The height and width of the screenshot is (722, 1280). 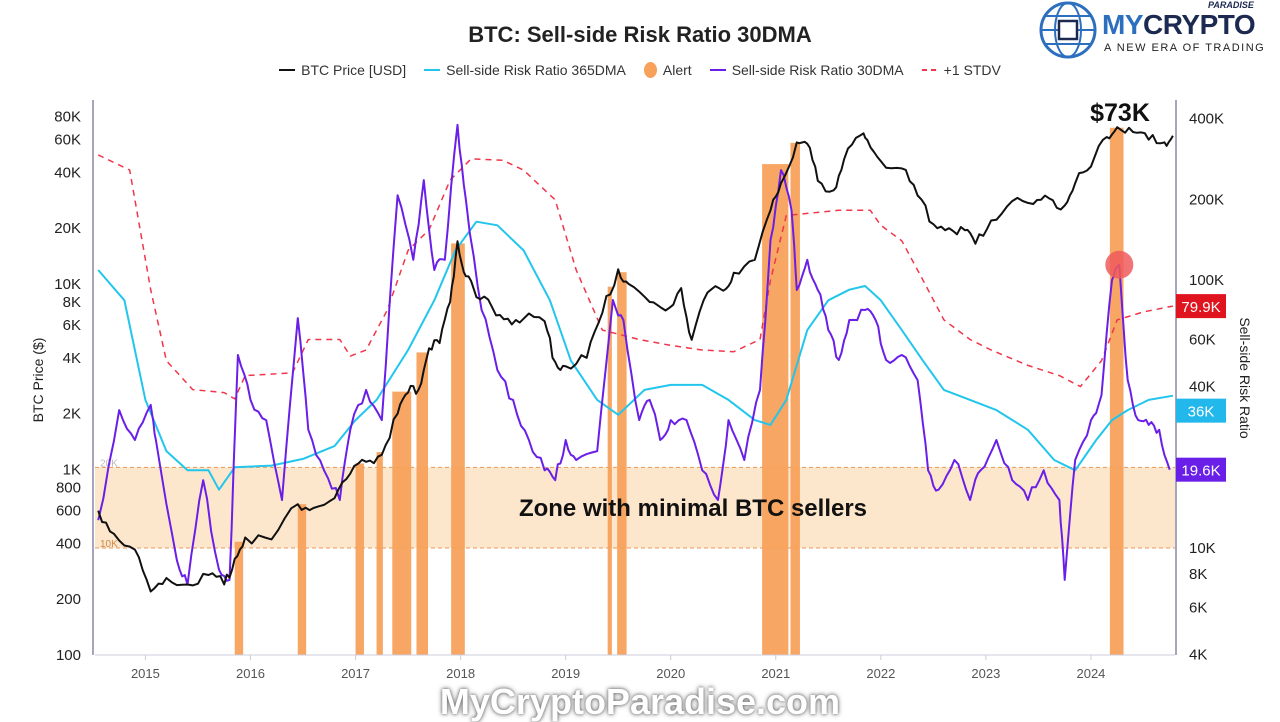 What do you see at coordinates (355, 673) in the screenshot?
I see `x-tick-label: 2017` at bounding box center [355, 673].